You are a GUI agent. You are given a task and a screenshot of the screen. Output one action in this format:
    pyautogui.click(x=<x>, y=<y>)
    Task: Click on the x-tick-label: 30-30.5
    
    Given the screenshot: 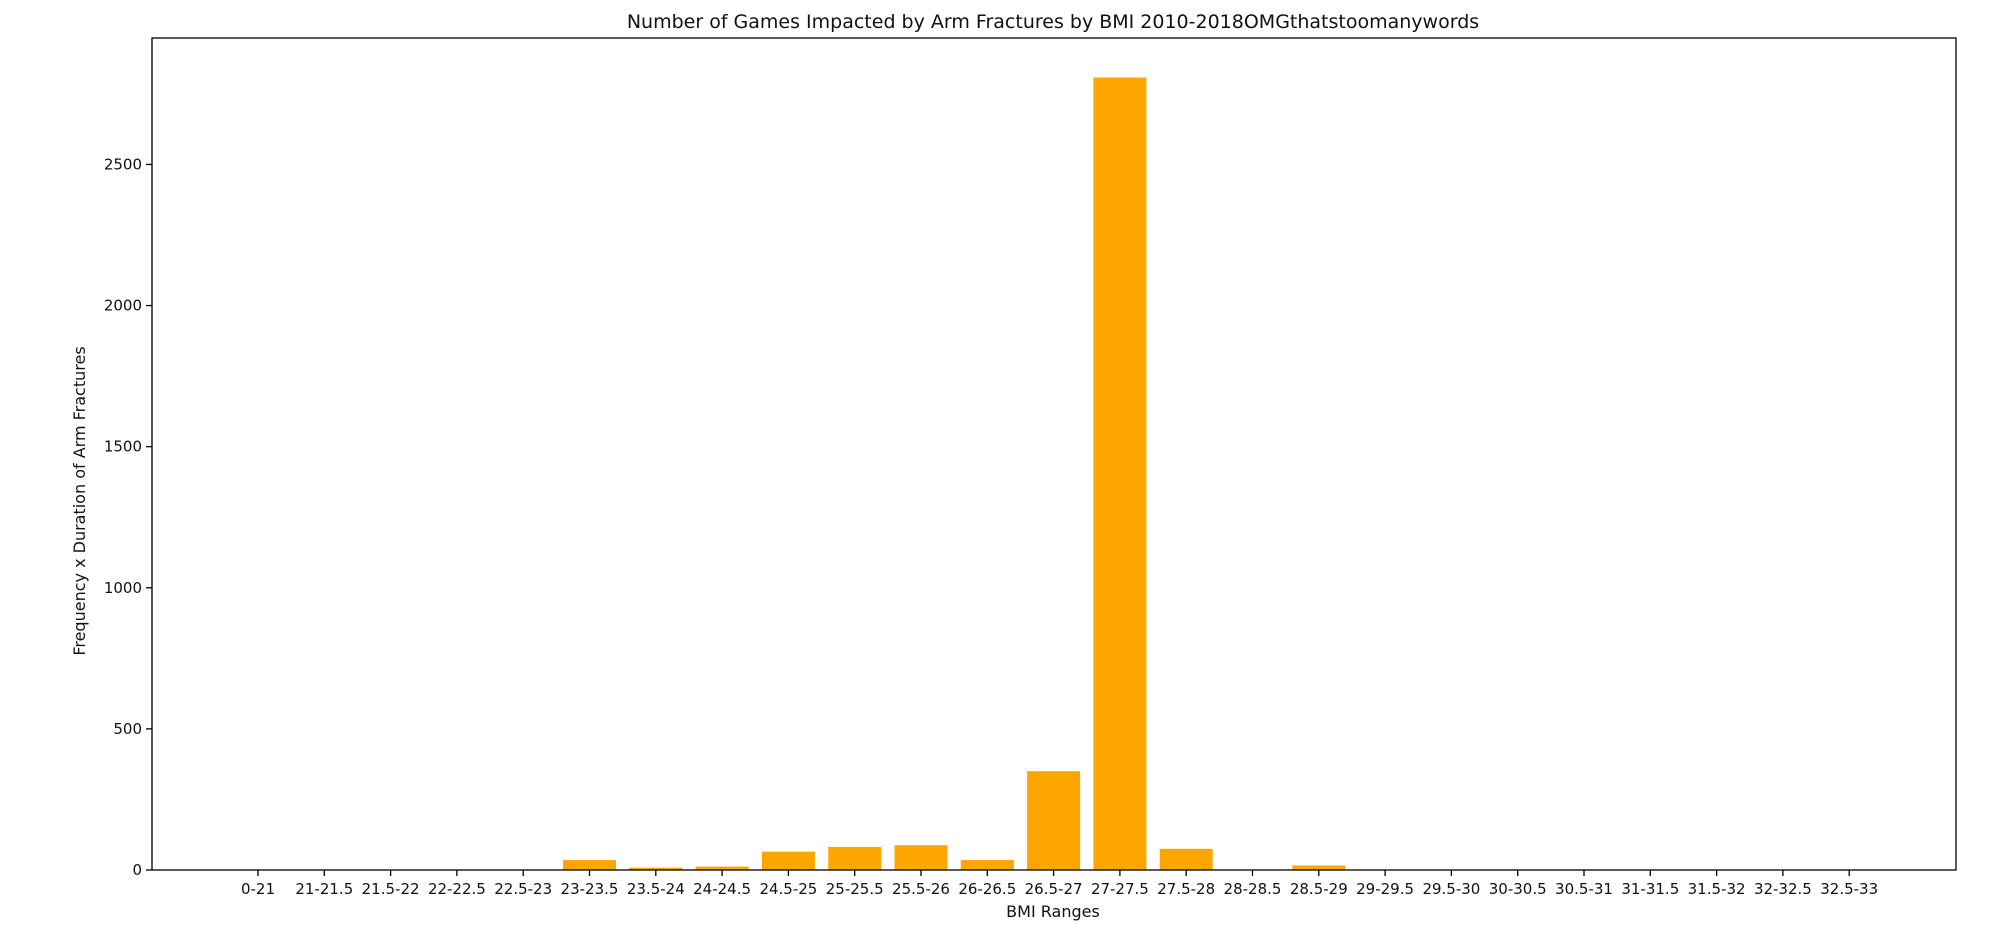 What is the action you would take?
    pyautogui.click(x=1518, y=889)
    